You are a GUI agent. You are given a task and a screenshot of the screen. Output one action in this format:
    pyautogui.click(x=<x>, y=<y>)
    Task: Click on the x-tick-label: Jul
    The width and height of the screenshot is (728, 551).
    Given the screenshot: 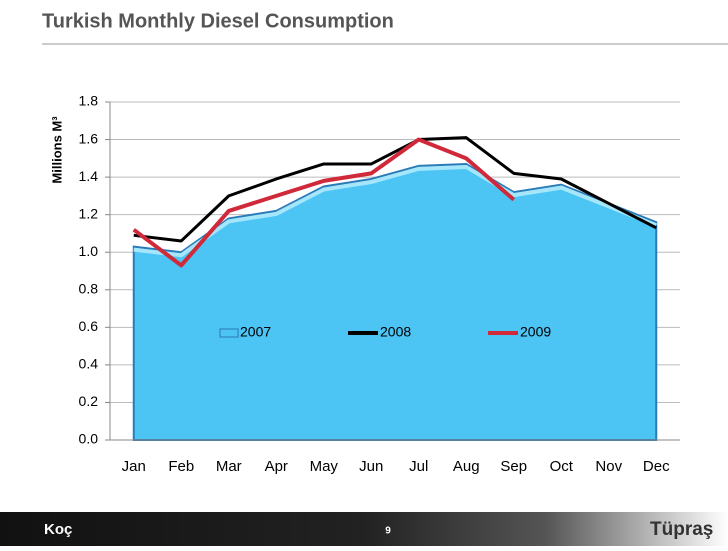 What is the action you would take?
    pyautogui.click(x=418, y=466)
    